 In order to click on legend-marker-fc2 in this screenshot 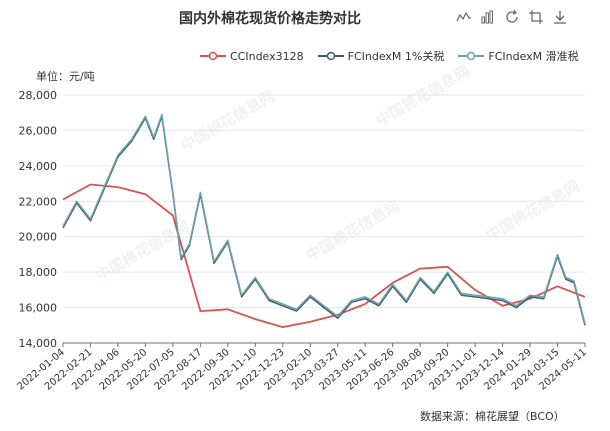, I will do `click(471, 56)`.